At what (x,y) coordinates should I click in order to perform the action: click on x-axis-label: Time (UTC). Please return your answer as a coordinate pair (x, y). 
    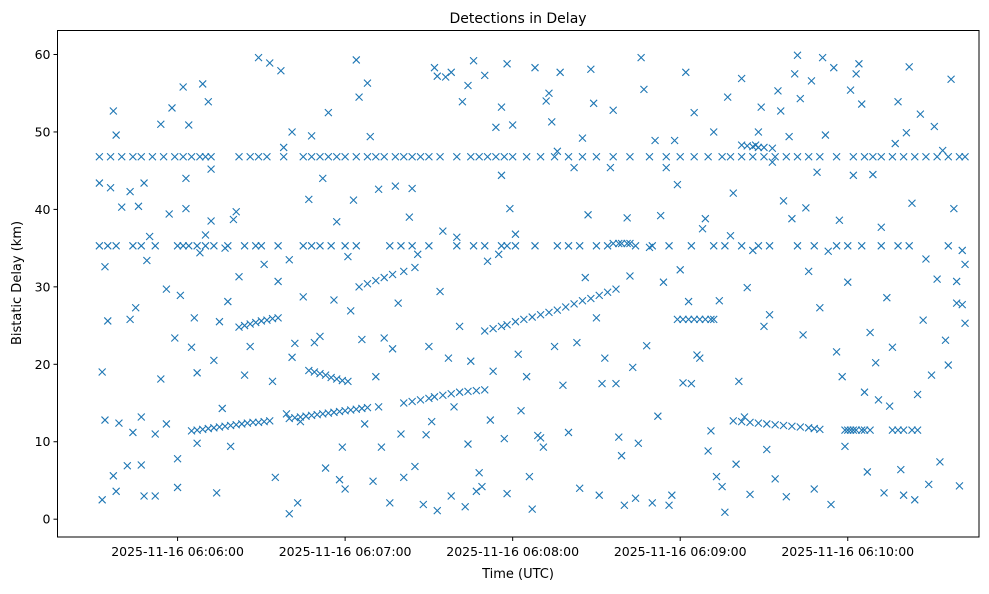
    Looking at the image, I should click on (517, 574).